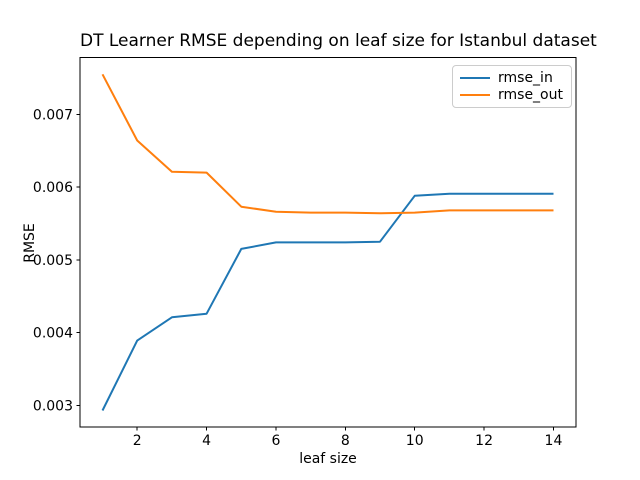  What do you see at coordinates (53, 334) in the screenshot?
I see `y-tick-label: 0.004` at bounding box center [53, 334].